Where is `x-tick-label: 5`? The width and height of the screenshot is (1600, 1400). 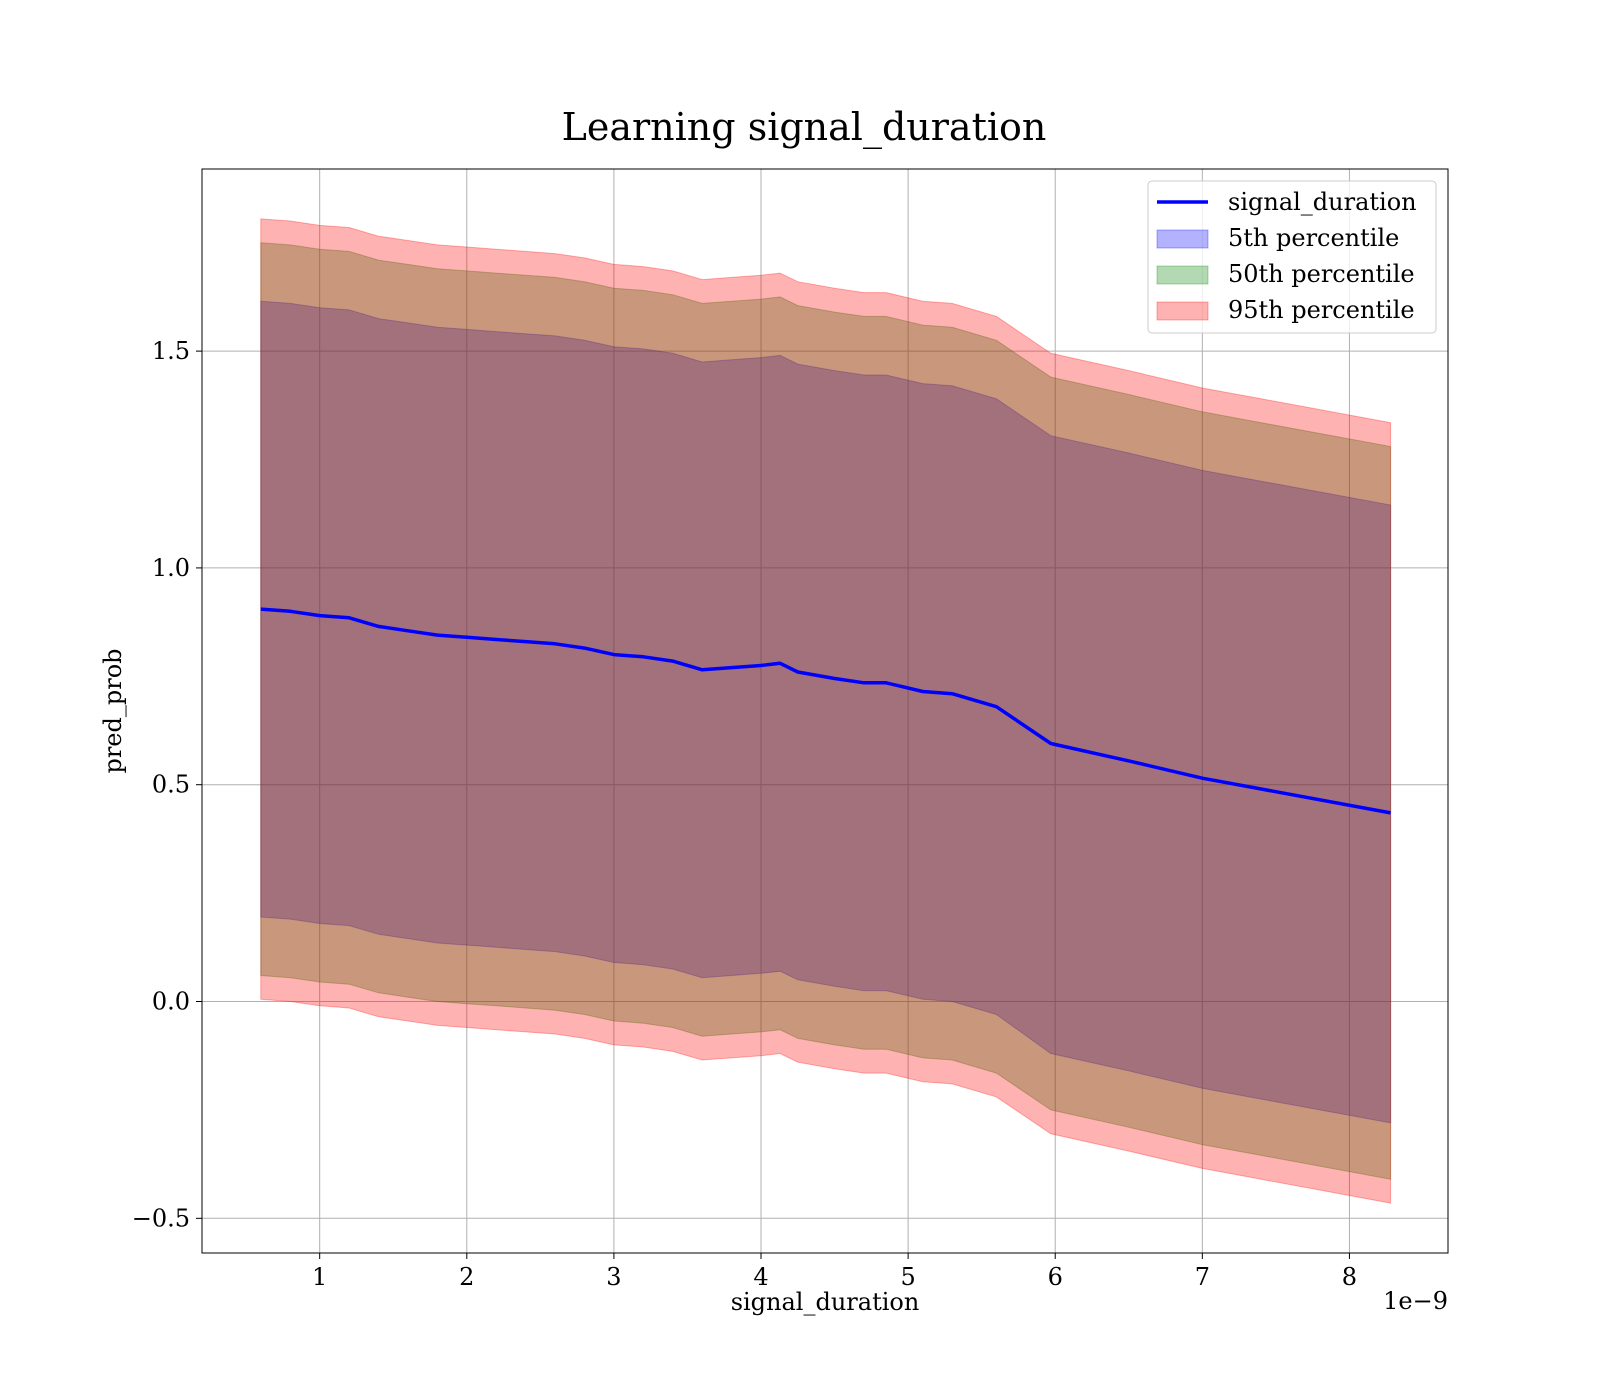
x-tick-label: 5 is located at coordinates (907, 1277).